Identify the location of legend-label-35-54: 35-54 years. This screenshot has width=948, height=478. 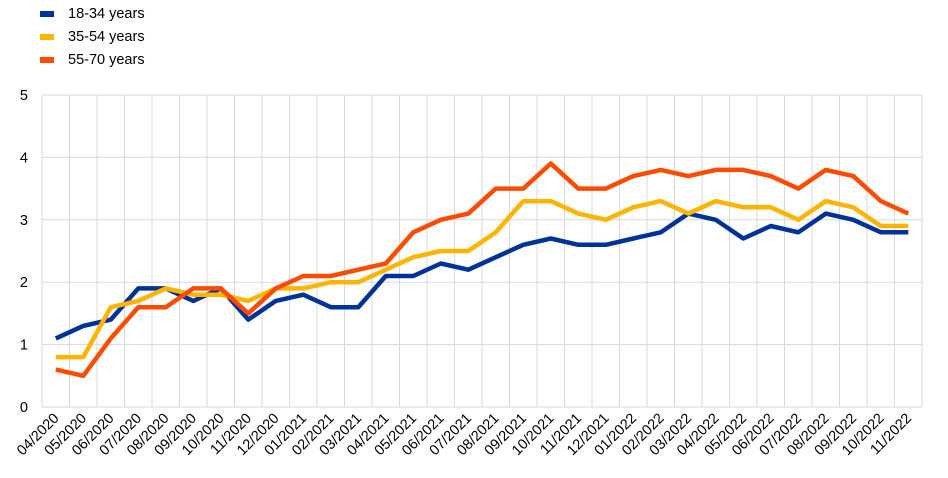
(106, 36).